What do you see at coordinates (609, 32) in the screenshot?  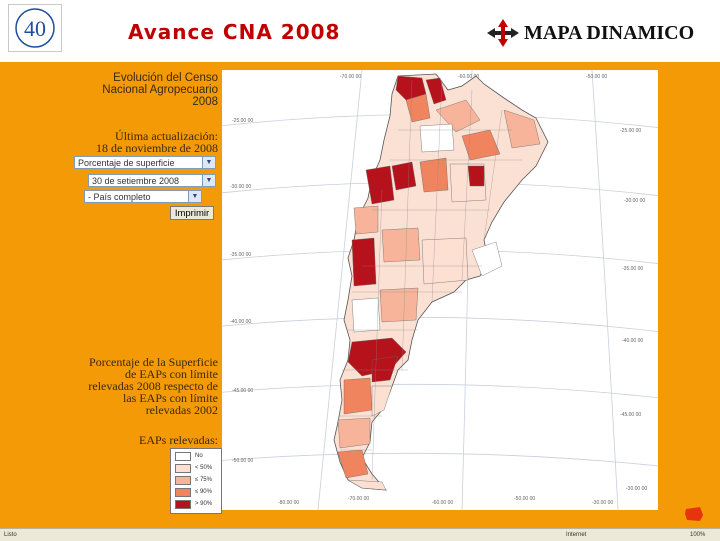 I see `brand-text: MAPA DINAMICO` at bounding box center [609, 32].